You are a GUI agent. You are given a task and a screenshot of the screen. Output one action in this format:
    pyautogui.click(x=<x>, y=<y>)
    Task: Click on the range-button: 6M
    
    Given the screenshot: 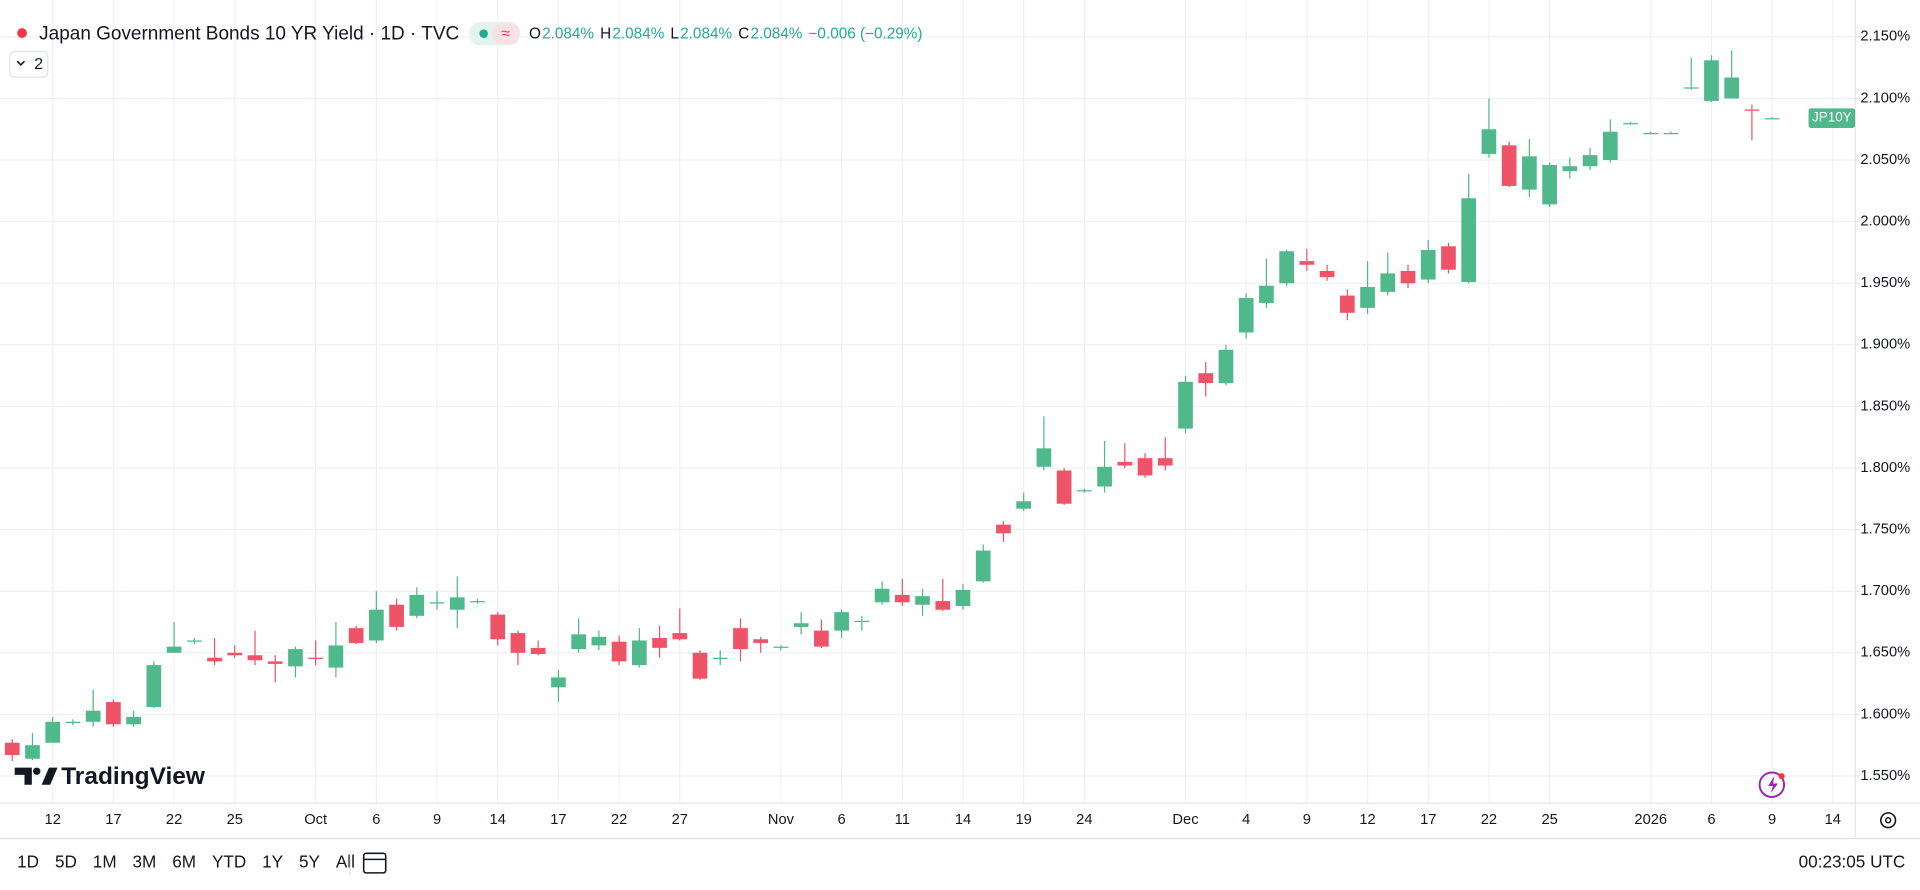 What is the action you would take?
    pyautogui.click(x=184, y=862)
    